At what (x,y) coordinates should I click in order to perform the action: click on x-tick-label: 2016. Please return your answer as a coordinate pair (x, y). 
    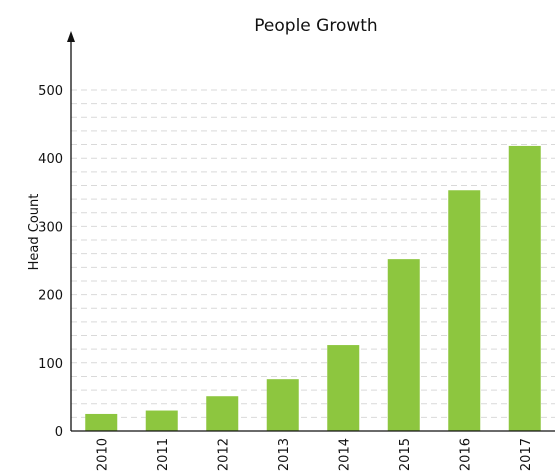
    Looking at the image, I should click on (465, 454).